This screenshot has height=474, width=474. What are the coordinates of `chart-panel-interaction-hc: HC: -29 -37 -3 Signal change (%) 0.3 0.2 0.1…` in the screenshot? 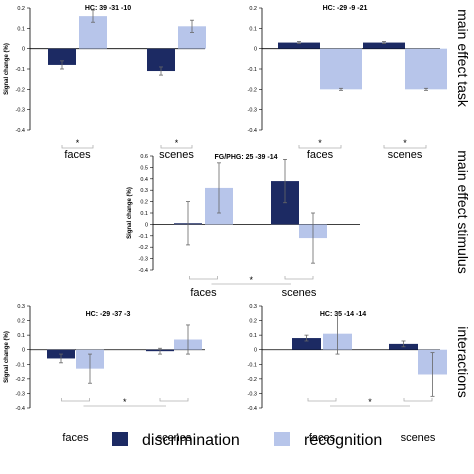 It's located at (104, 374).